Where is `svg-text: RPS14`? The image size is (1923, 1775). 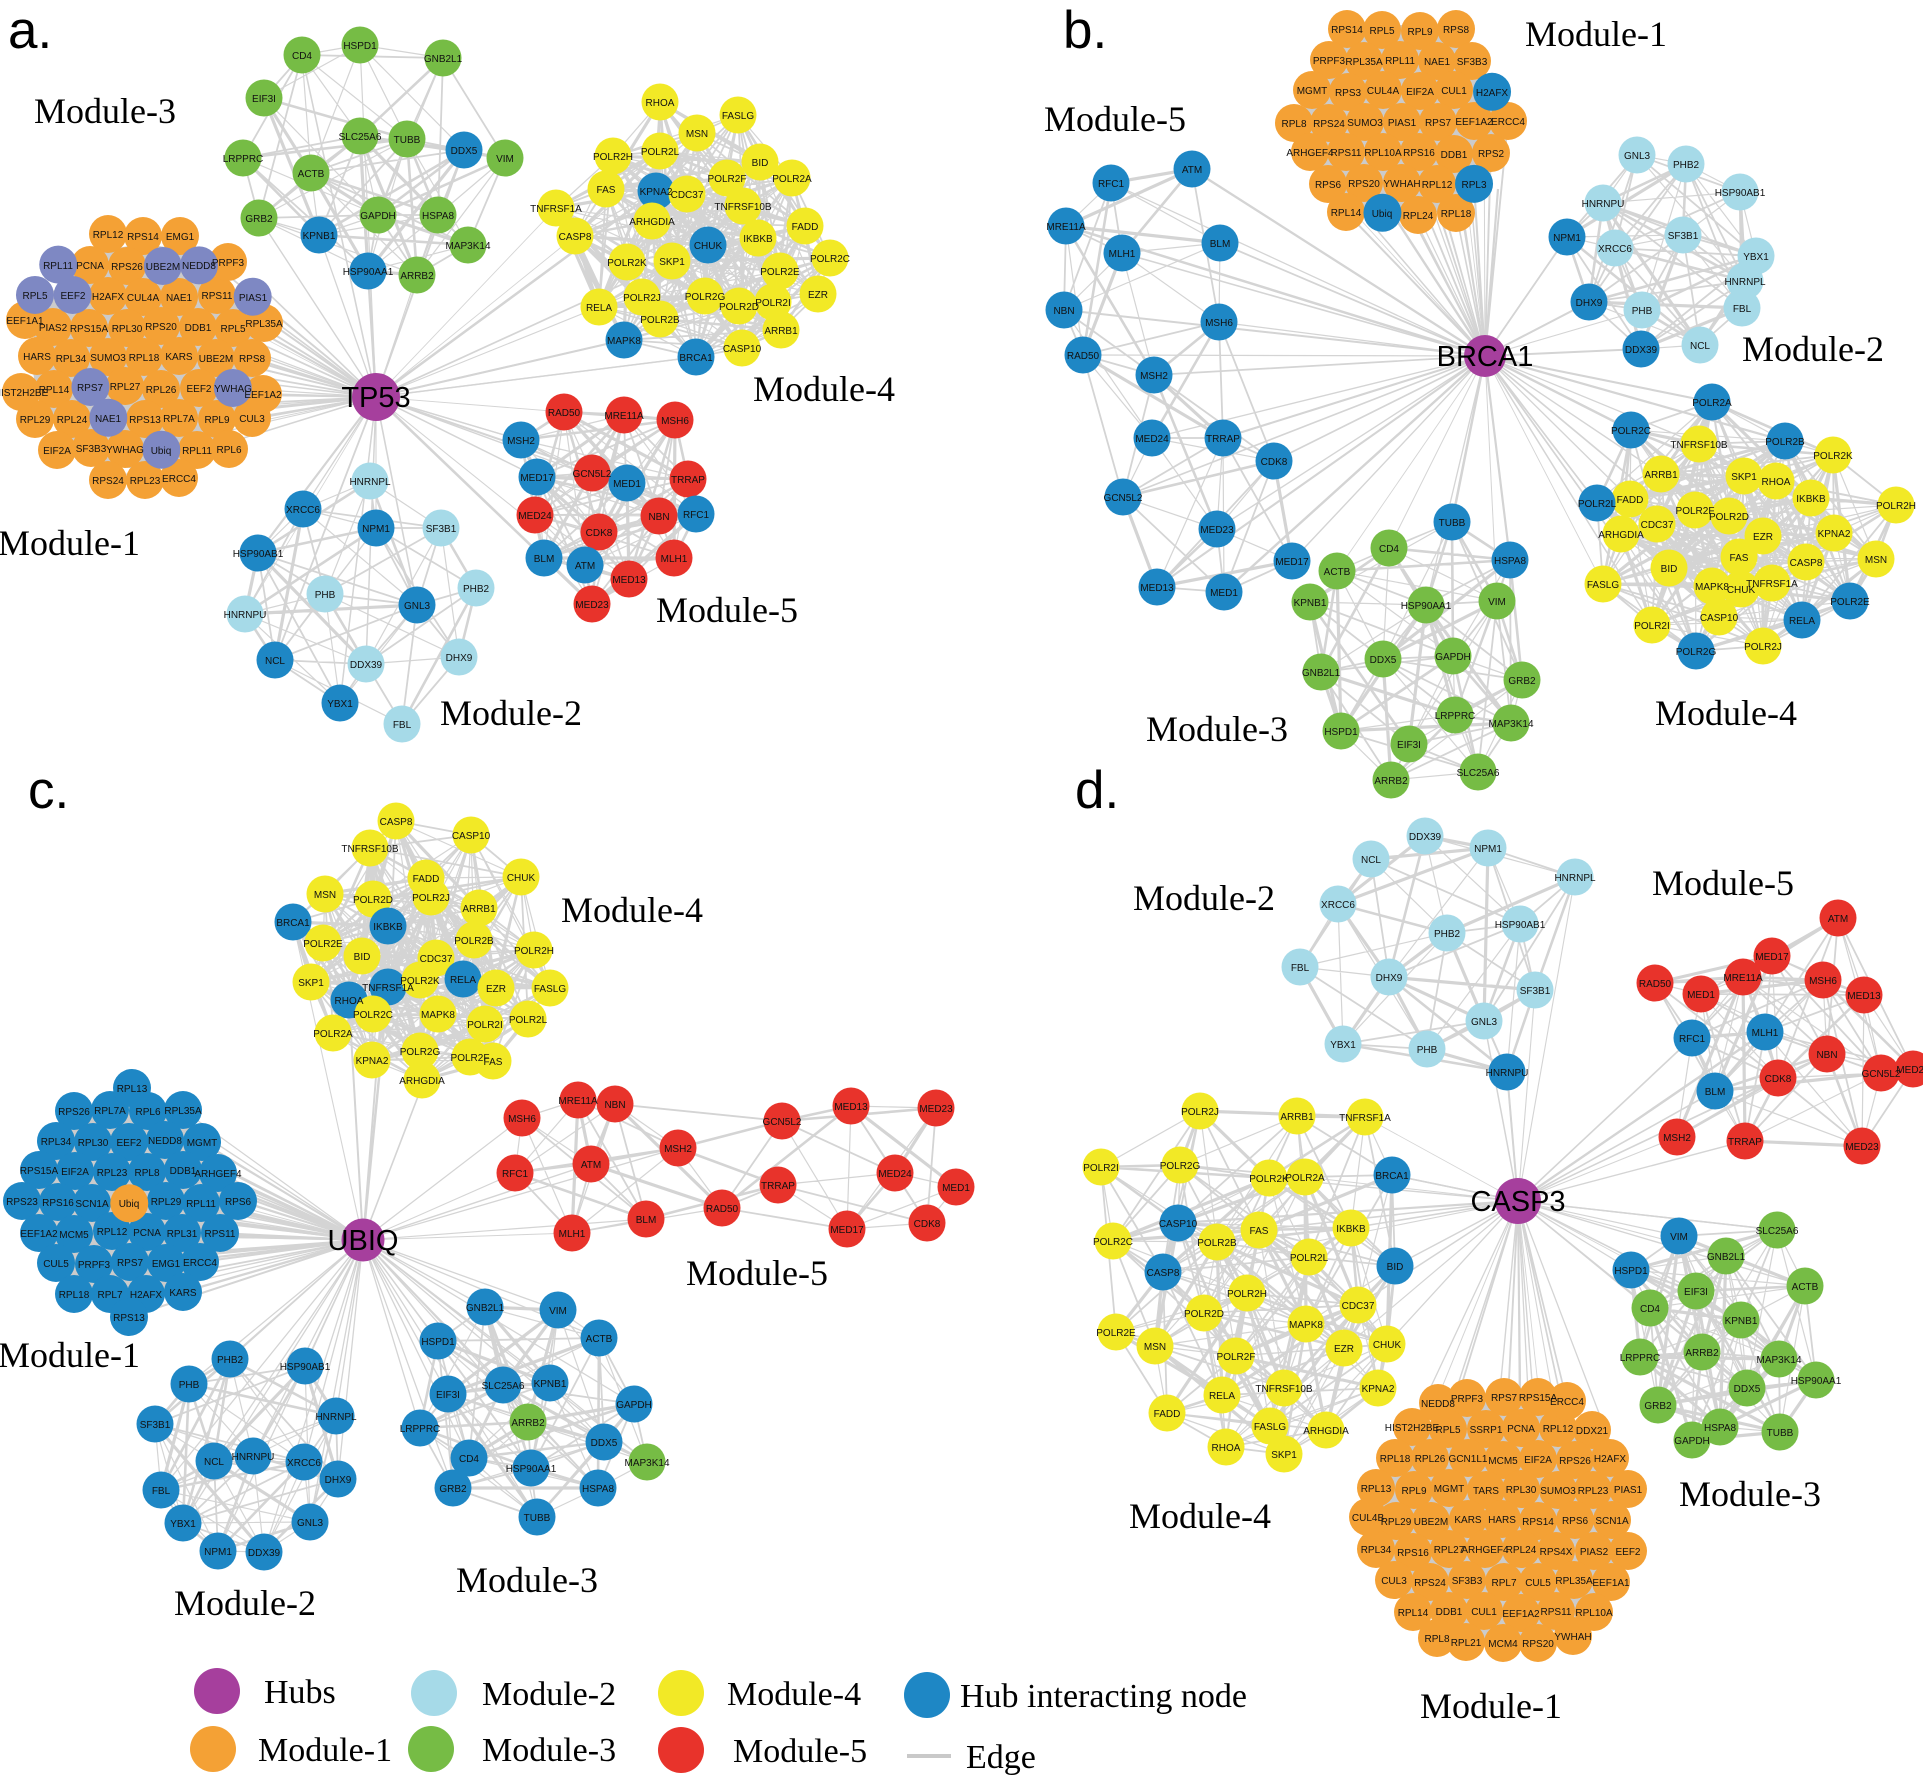
svg-text: RPS14 is located at coordinates (1538, 1522).